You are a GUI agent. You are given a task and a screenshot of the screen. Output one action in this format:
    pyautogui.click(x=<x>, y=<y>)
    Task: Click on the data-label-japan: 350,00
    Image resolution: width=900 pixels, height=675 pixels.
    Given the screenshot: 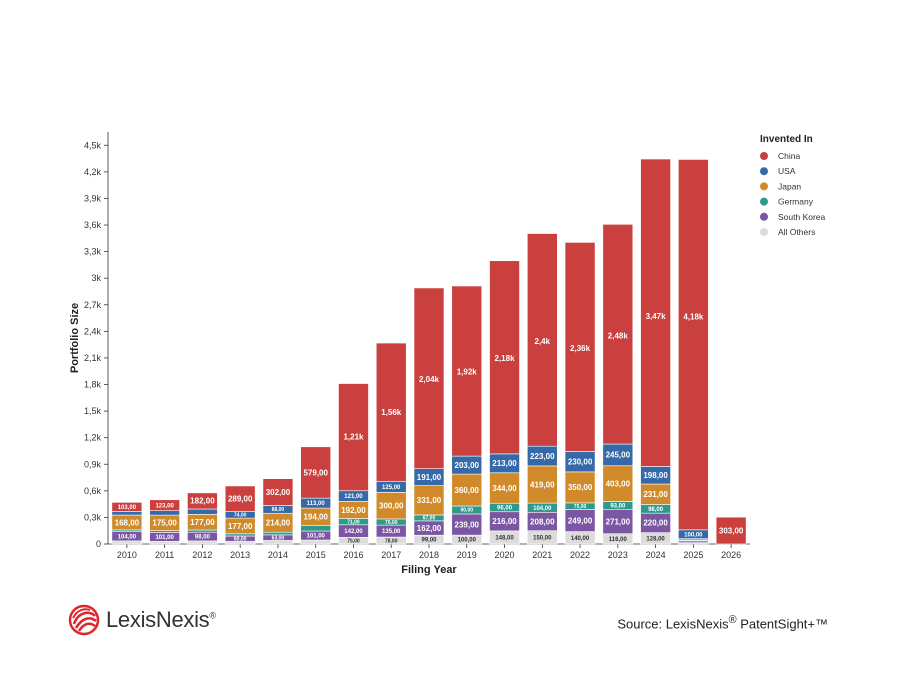 What is the action you would take?
    pyautogui.click(x=580, y=487)
    